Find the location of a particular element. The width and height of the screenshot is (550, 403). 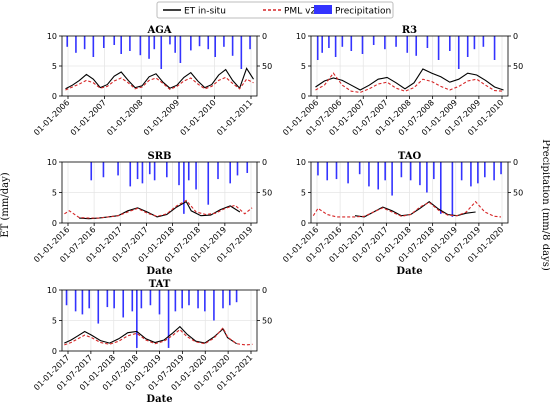

panel-title: SRB is located at coordinates (160, 156).